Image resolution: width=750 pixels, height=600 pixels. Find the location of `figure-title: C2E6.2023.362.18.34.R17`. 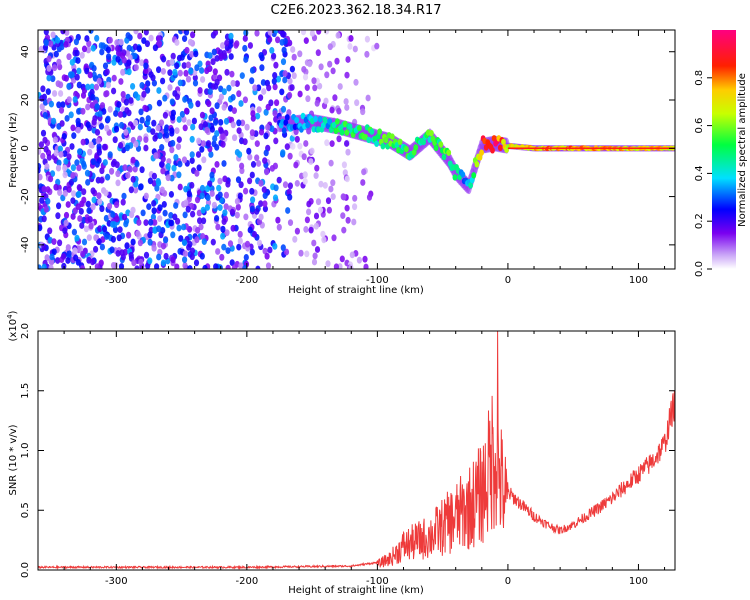

figure-title: C2E6.2023.362.18.34.R17 is located at coordinates (355, 10).